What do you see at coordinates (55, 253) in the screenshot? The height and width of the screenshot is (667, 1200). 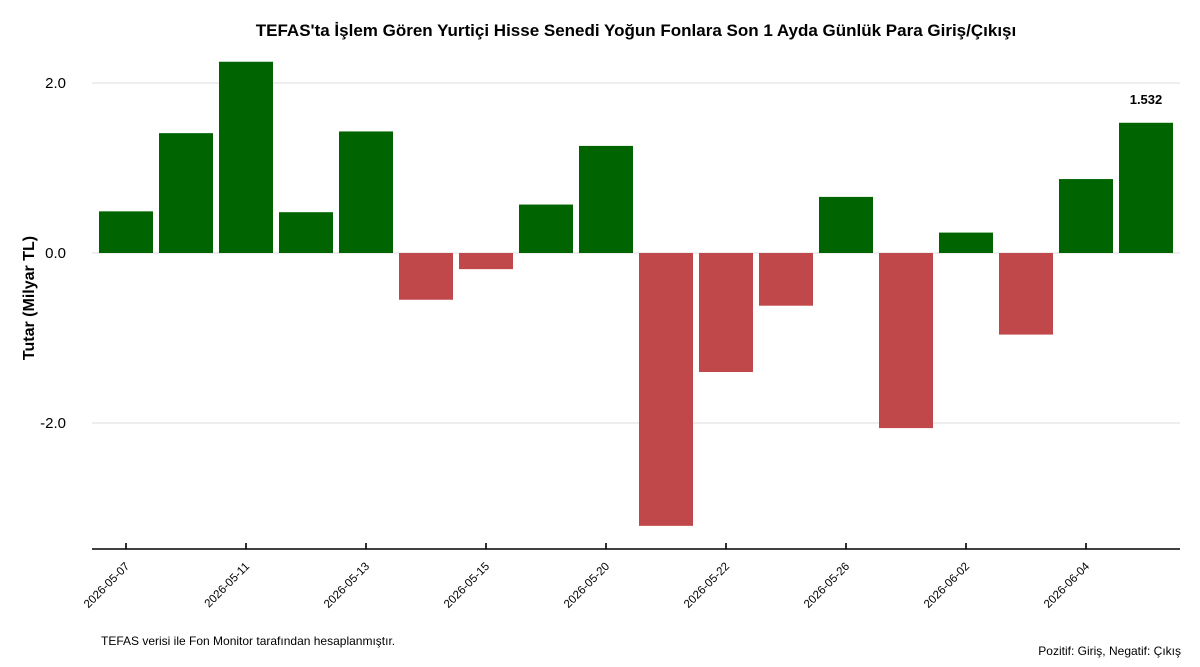 I see `y-tick-label: 0.0` at bounding box center [55, 253].